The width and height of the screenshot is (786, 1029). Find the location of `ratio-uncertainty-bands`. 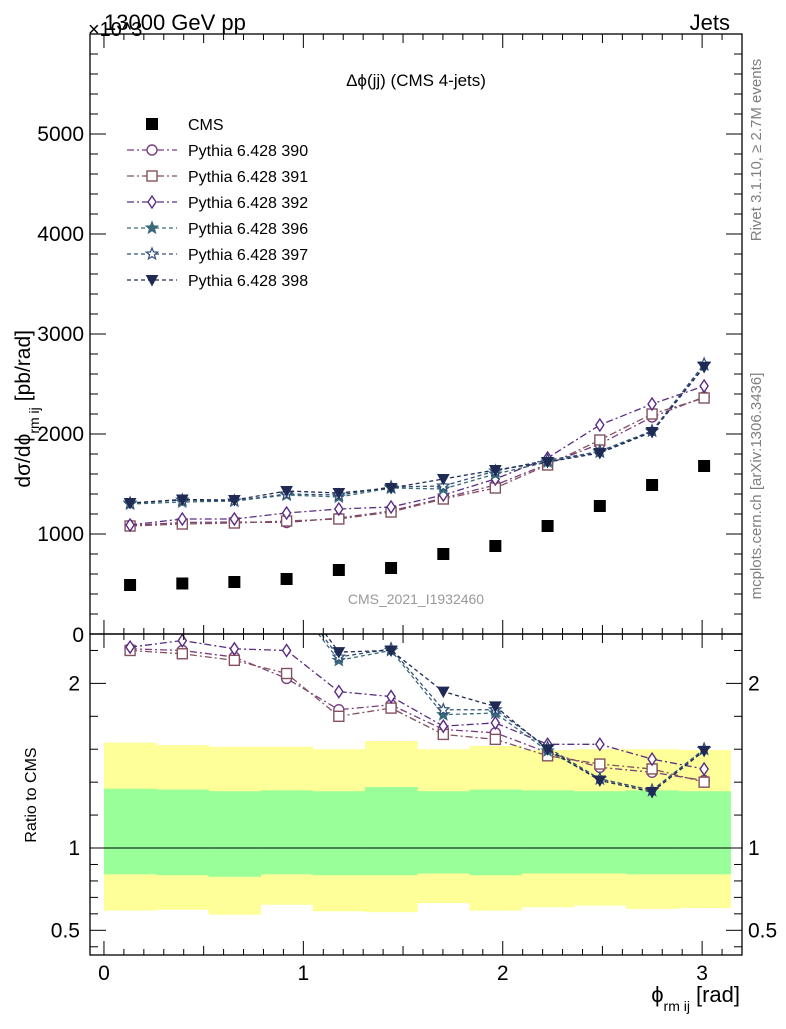

ratio-uncertainty-bands is located at coordinates (416, 828).